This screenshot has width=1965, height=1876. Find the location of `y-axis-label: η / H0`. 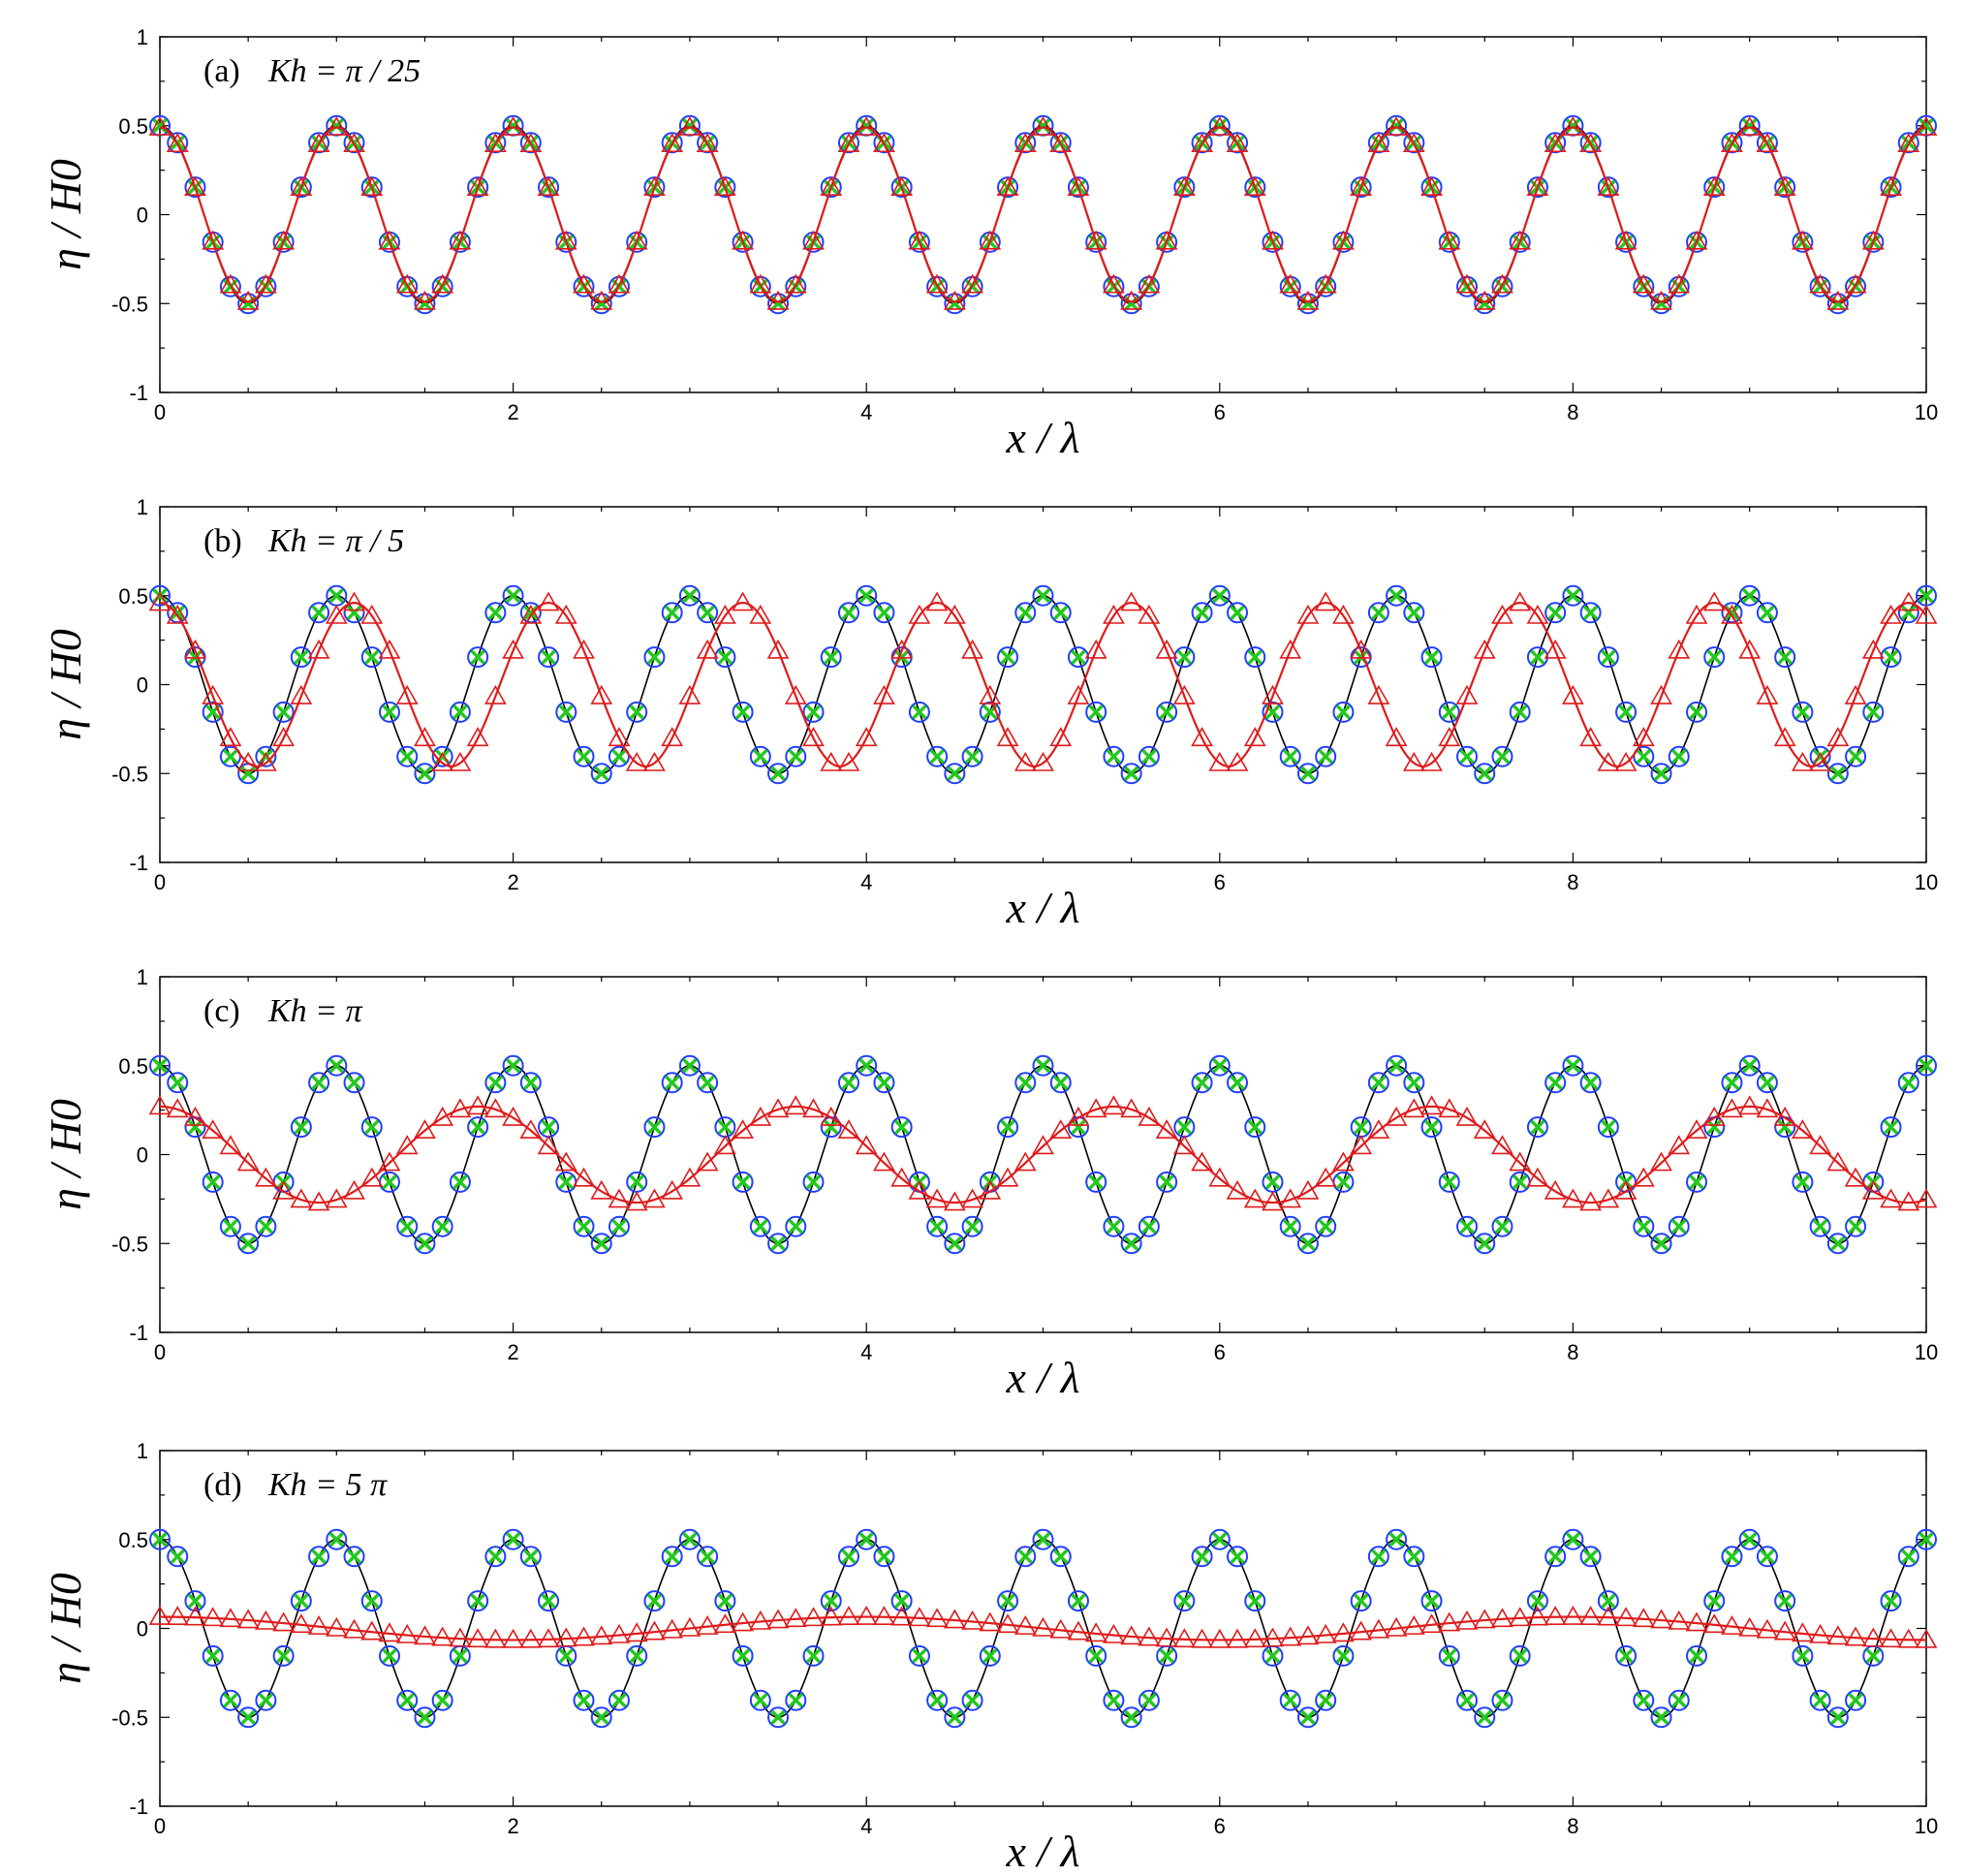

y-axis-label: η / H0 is located at coordinates (65, 1629).